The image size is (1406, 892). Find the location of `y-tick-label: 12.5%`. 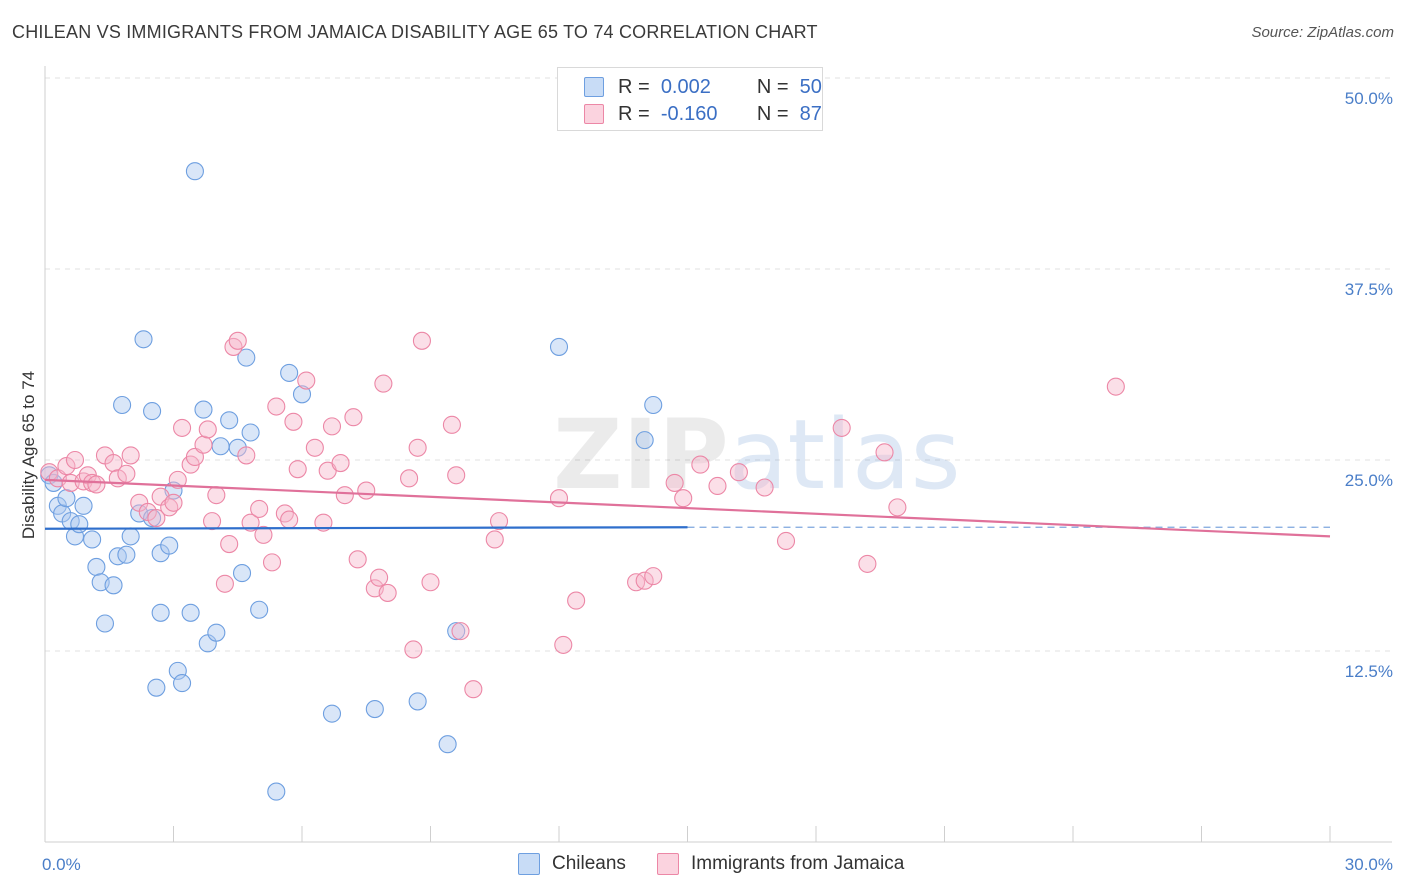

y-tick-label: 12.5% is located at coordinates (1369, 671).